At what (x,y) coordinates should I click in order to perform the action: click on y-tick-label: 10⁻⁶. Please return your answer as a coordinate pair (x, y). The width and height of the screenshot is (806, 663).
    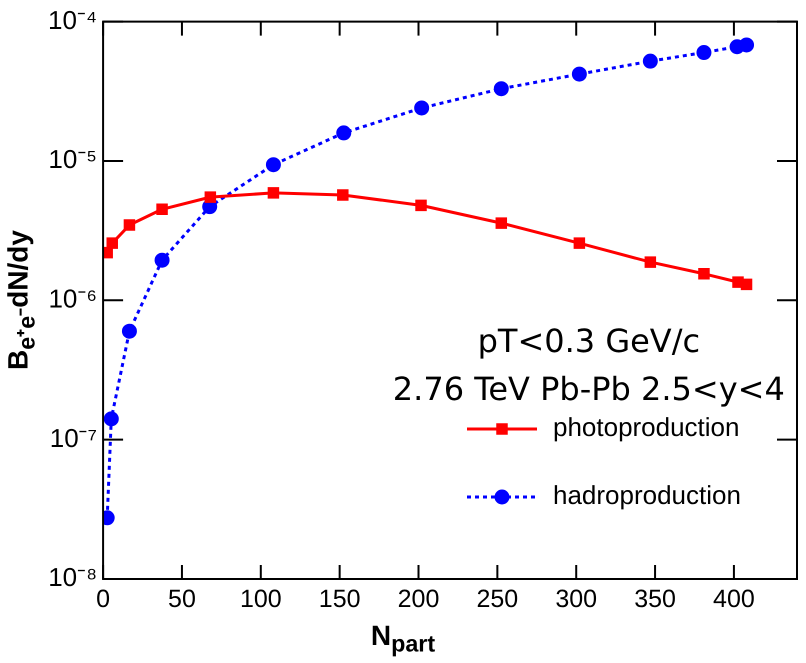
    Looking at the image, I should click on (73, 298).